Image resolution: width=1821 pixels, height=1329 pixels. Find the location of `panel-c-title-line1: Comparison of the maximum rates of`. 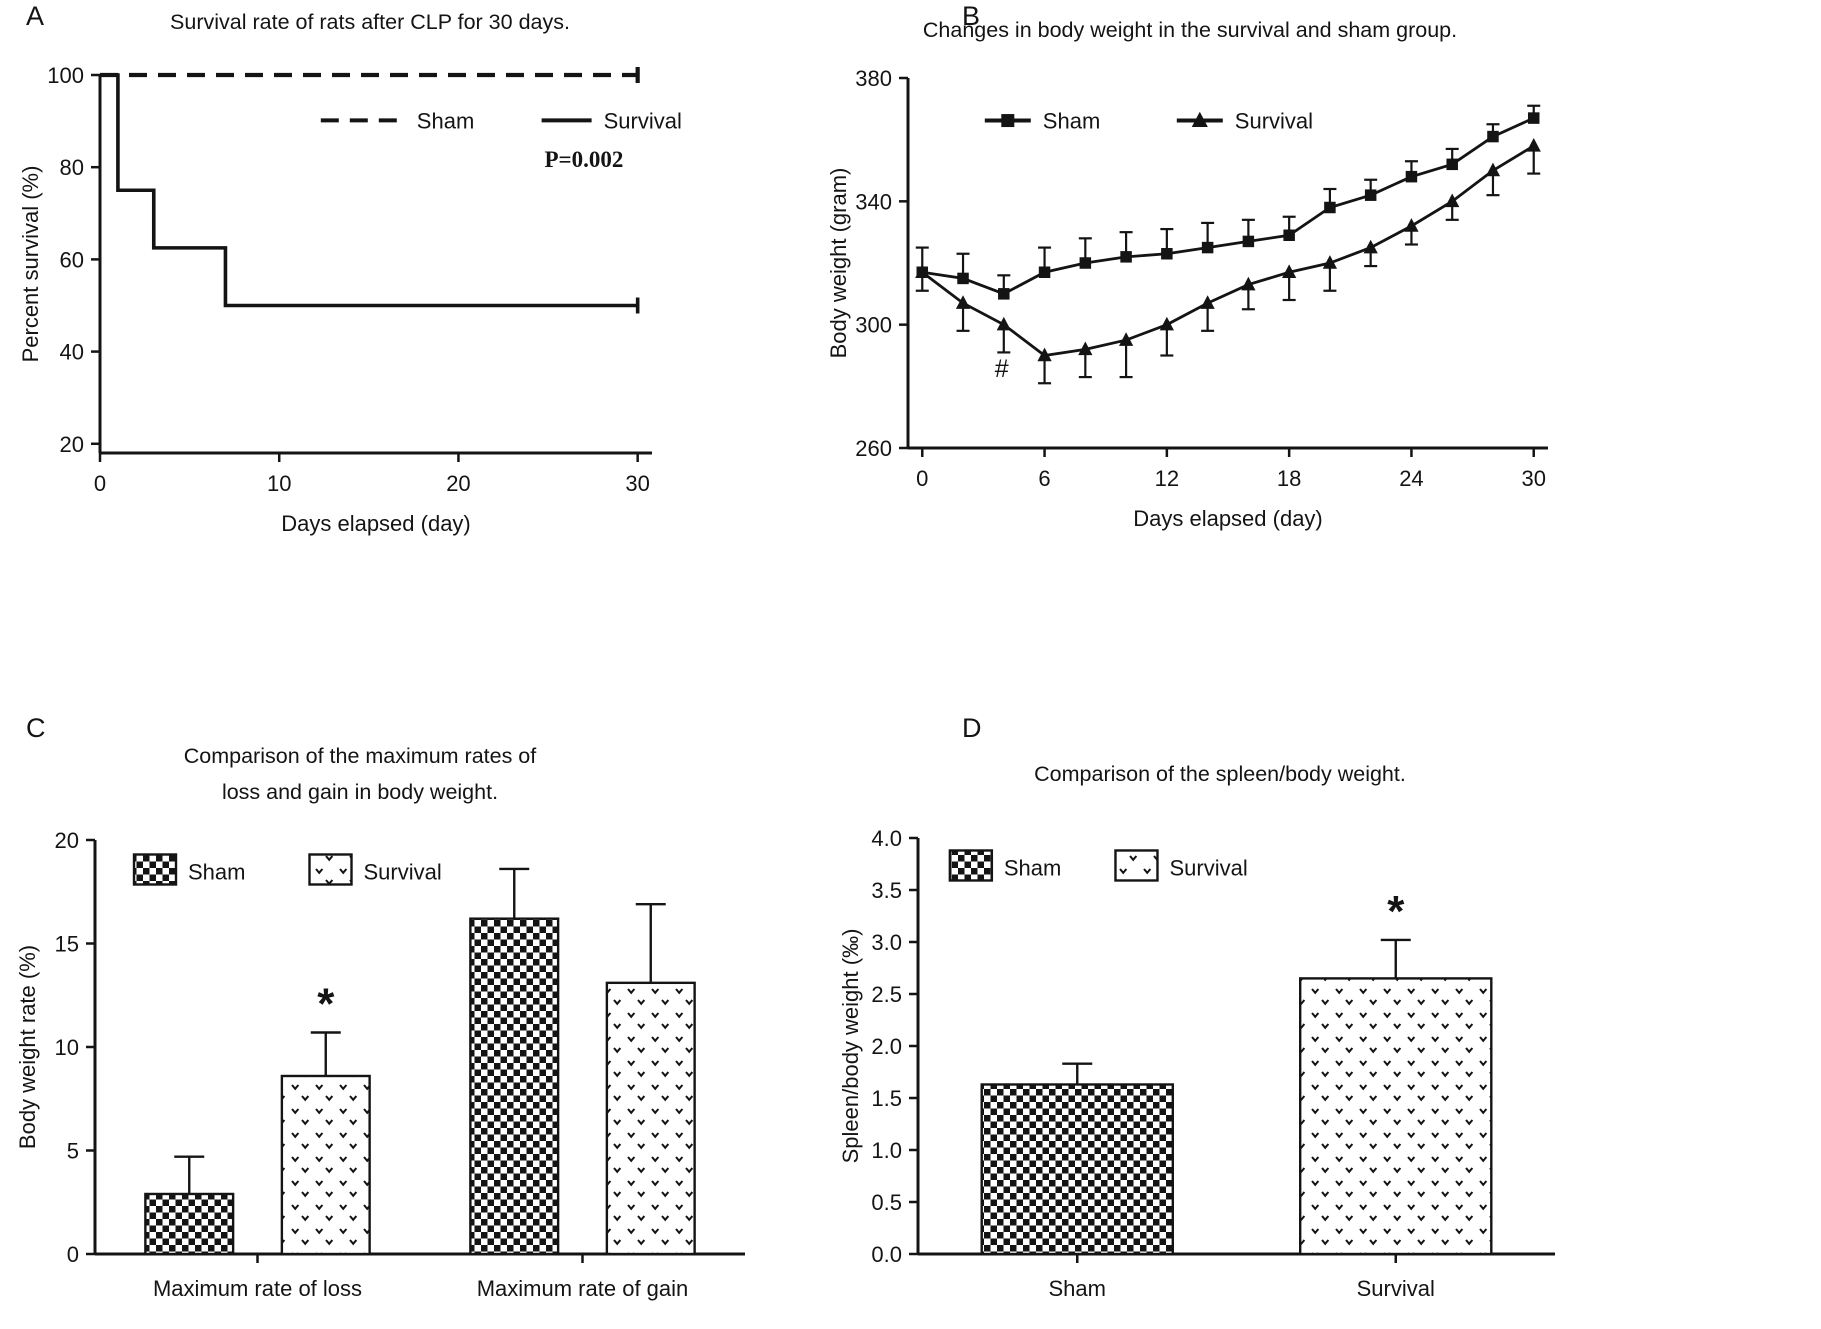

panel-c-title-line1: Comparison of the maximum rates of is located at coordinates (360, 756).